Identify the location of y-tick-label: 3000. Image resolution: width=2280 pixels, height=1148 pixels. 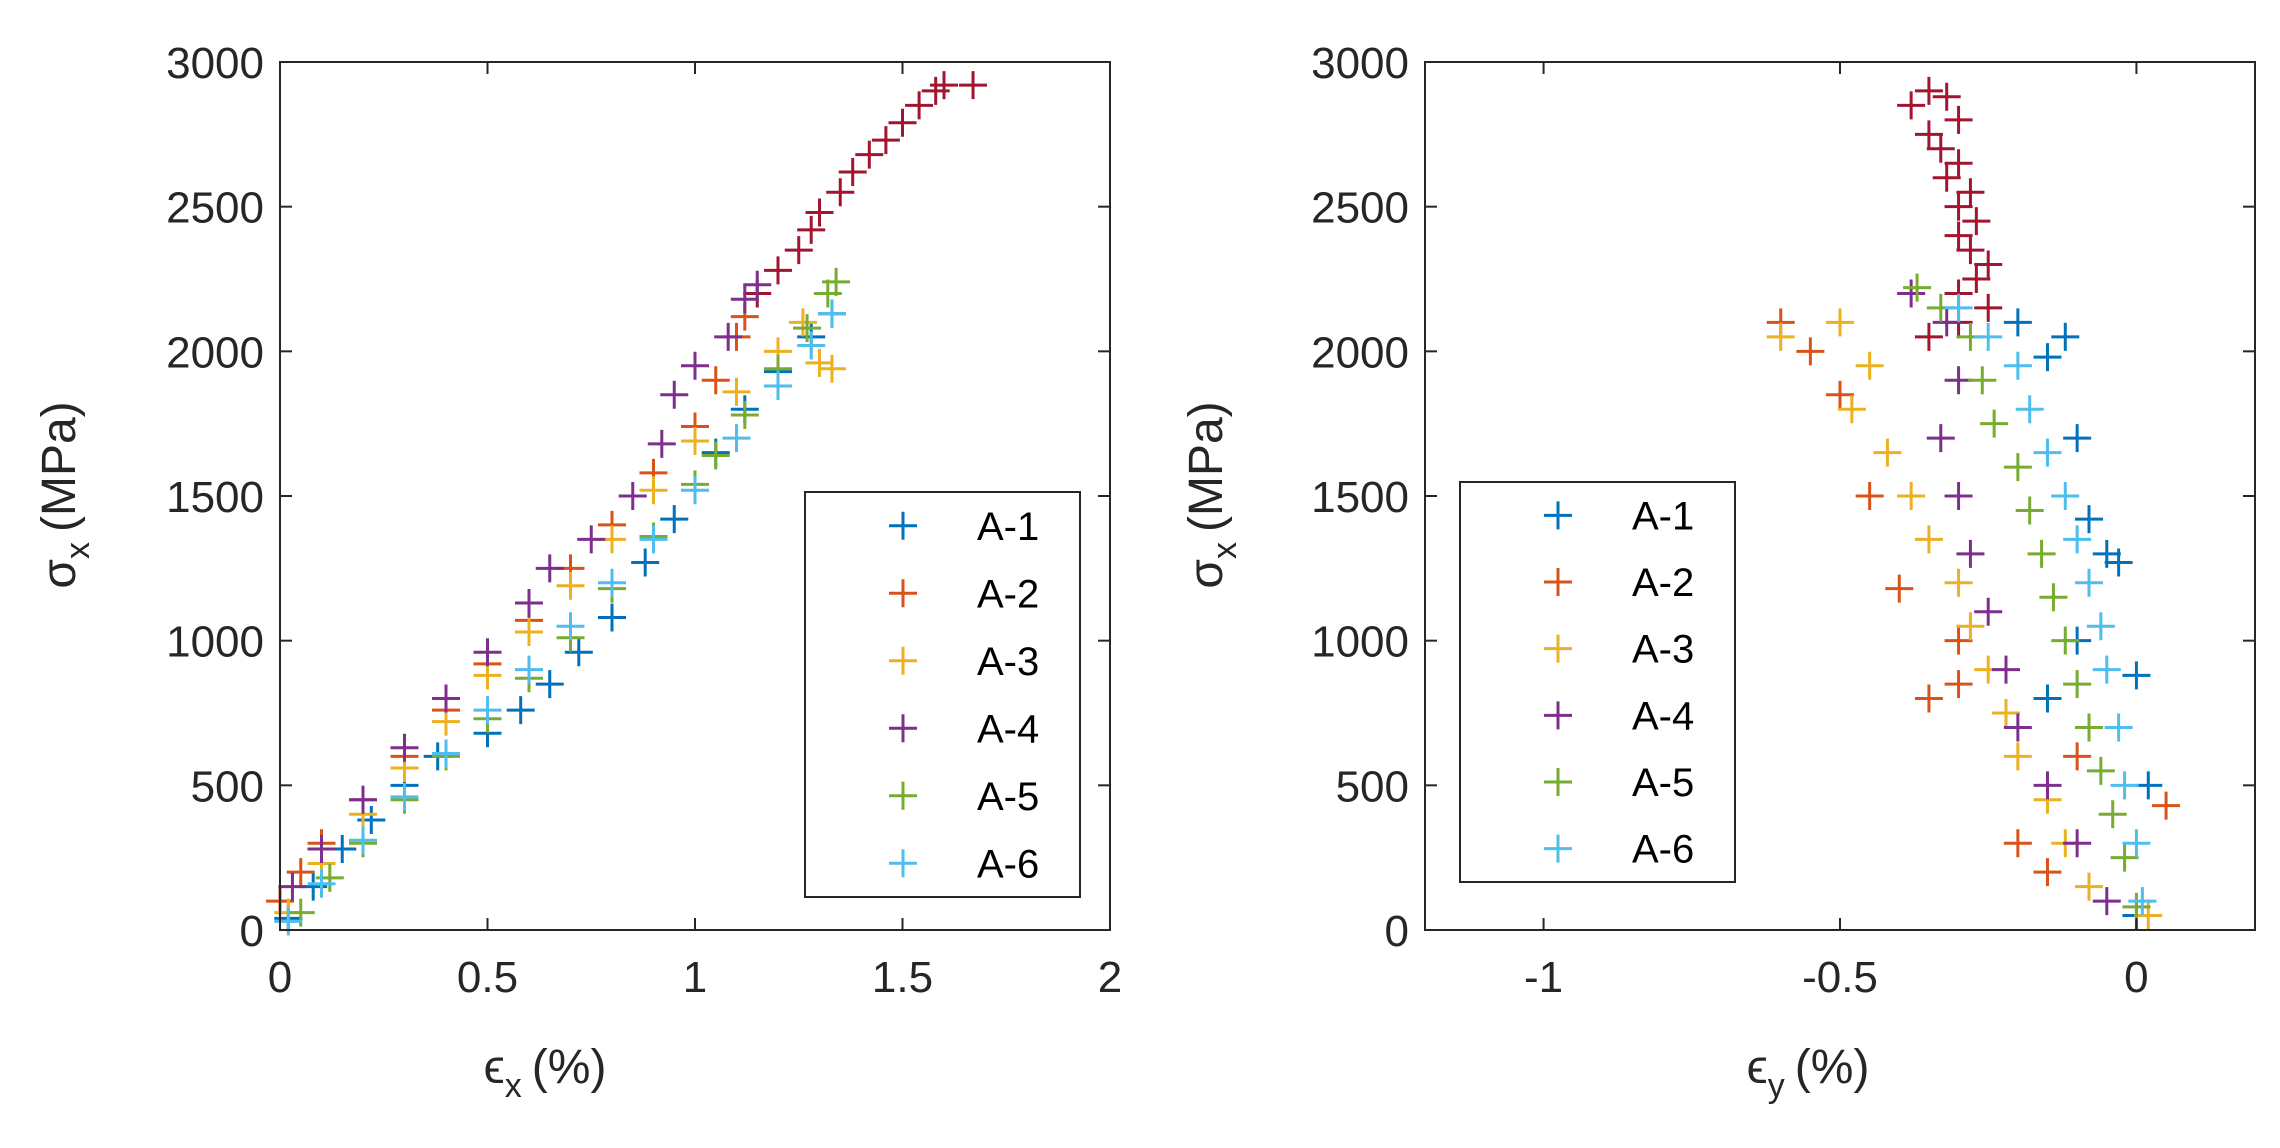
(215, 63).